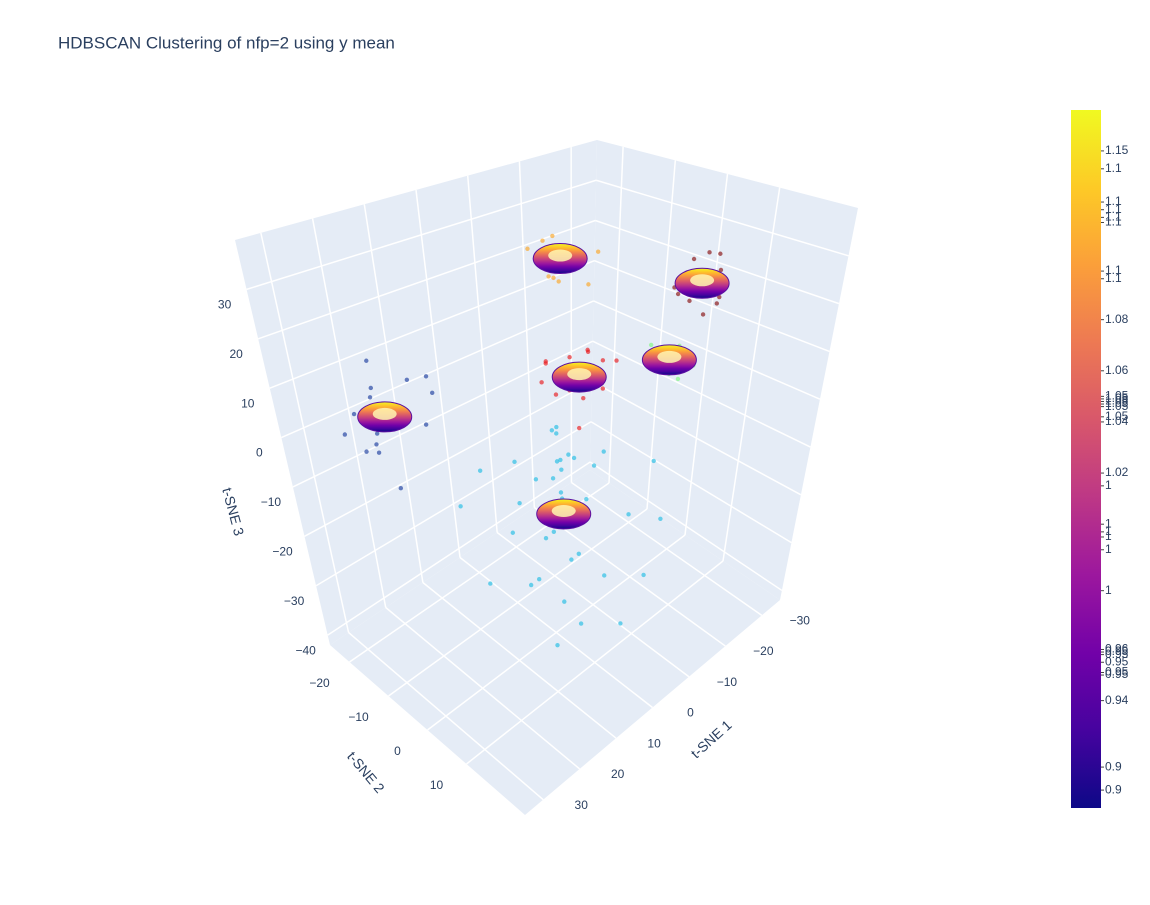  Describe the element at coordinates (1117, 700) in the screenshot. I see `colorbar-tick-label: 0.94` at that location.